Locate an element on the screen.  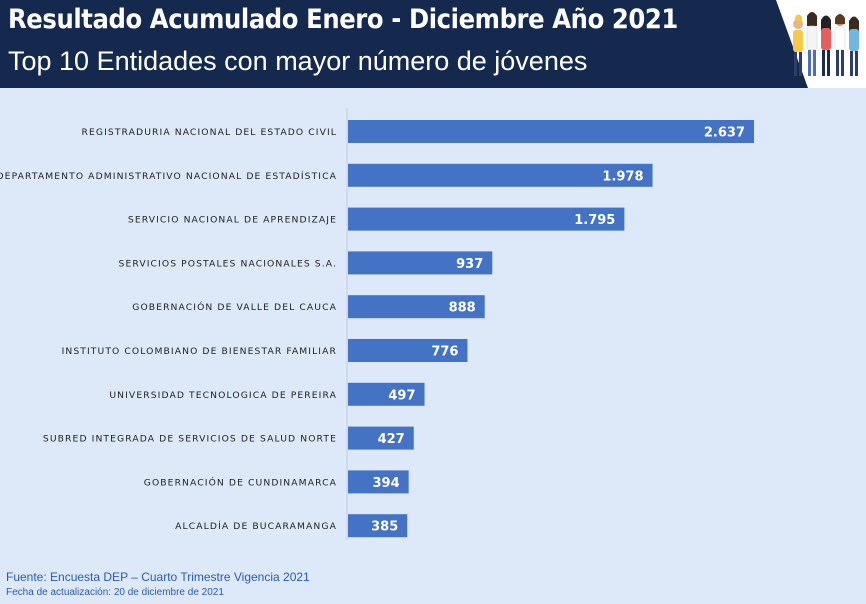
bar-value-label: 1.978 is located at coordinates (622, 176).